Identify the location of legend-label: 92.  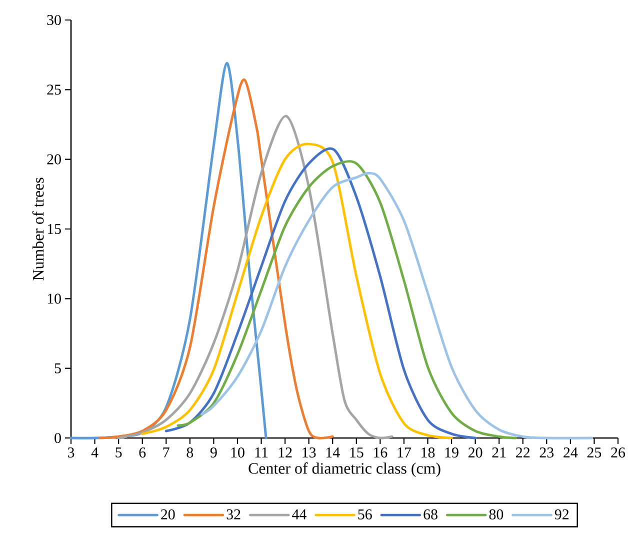
(561, 514).